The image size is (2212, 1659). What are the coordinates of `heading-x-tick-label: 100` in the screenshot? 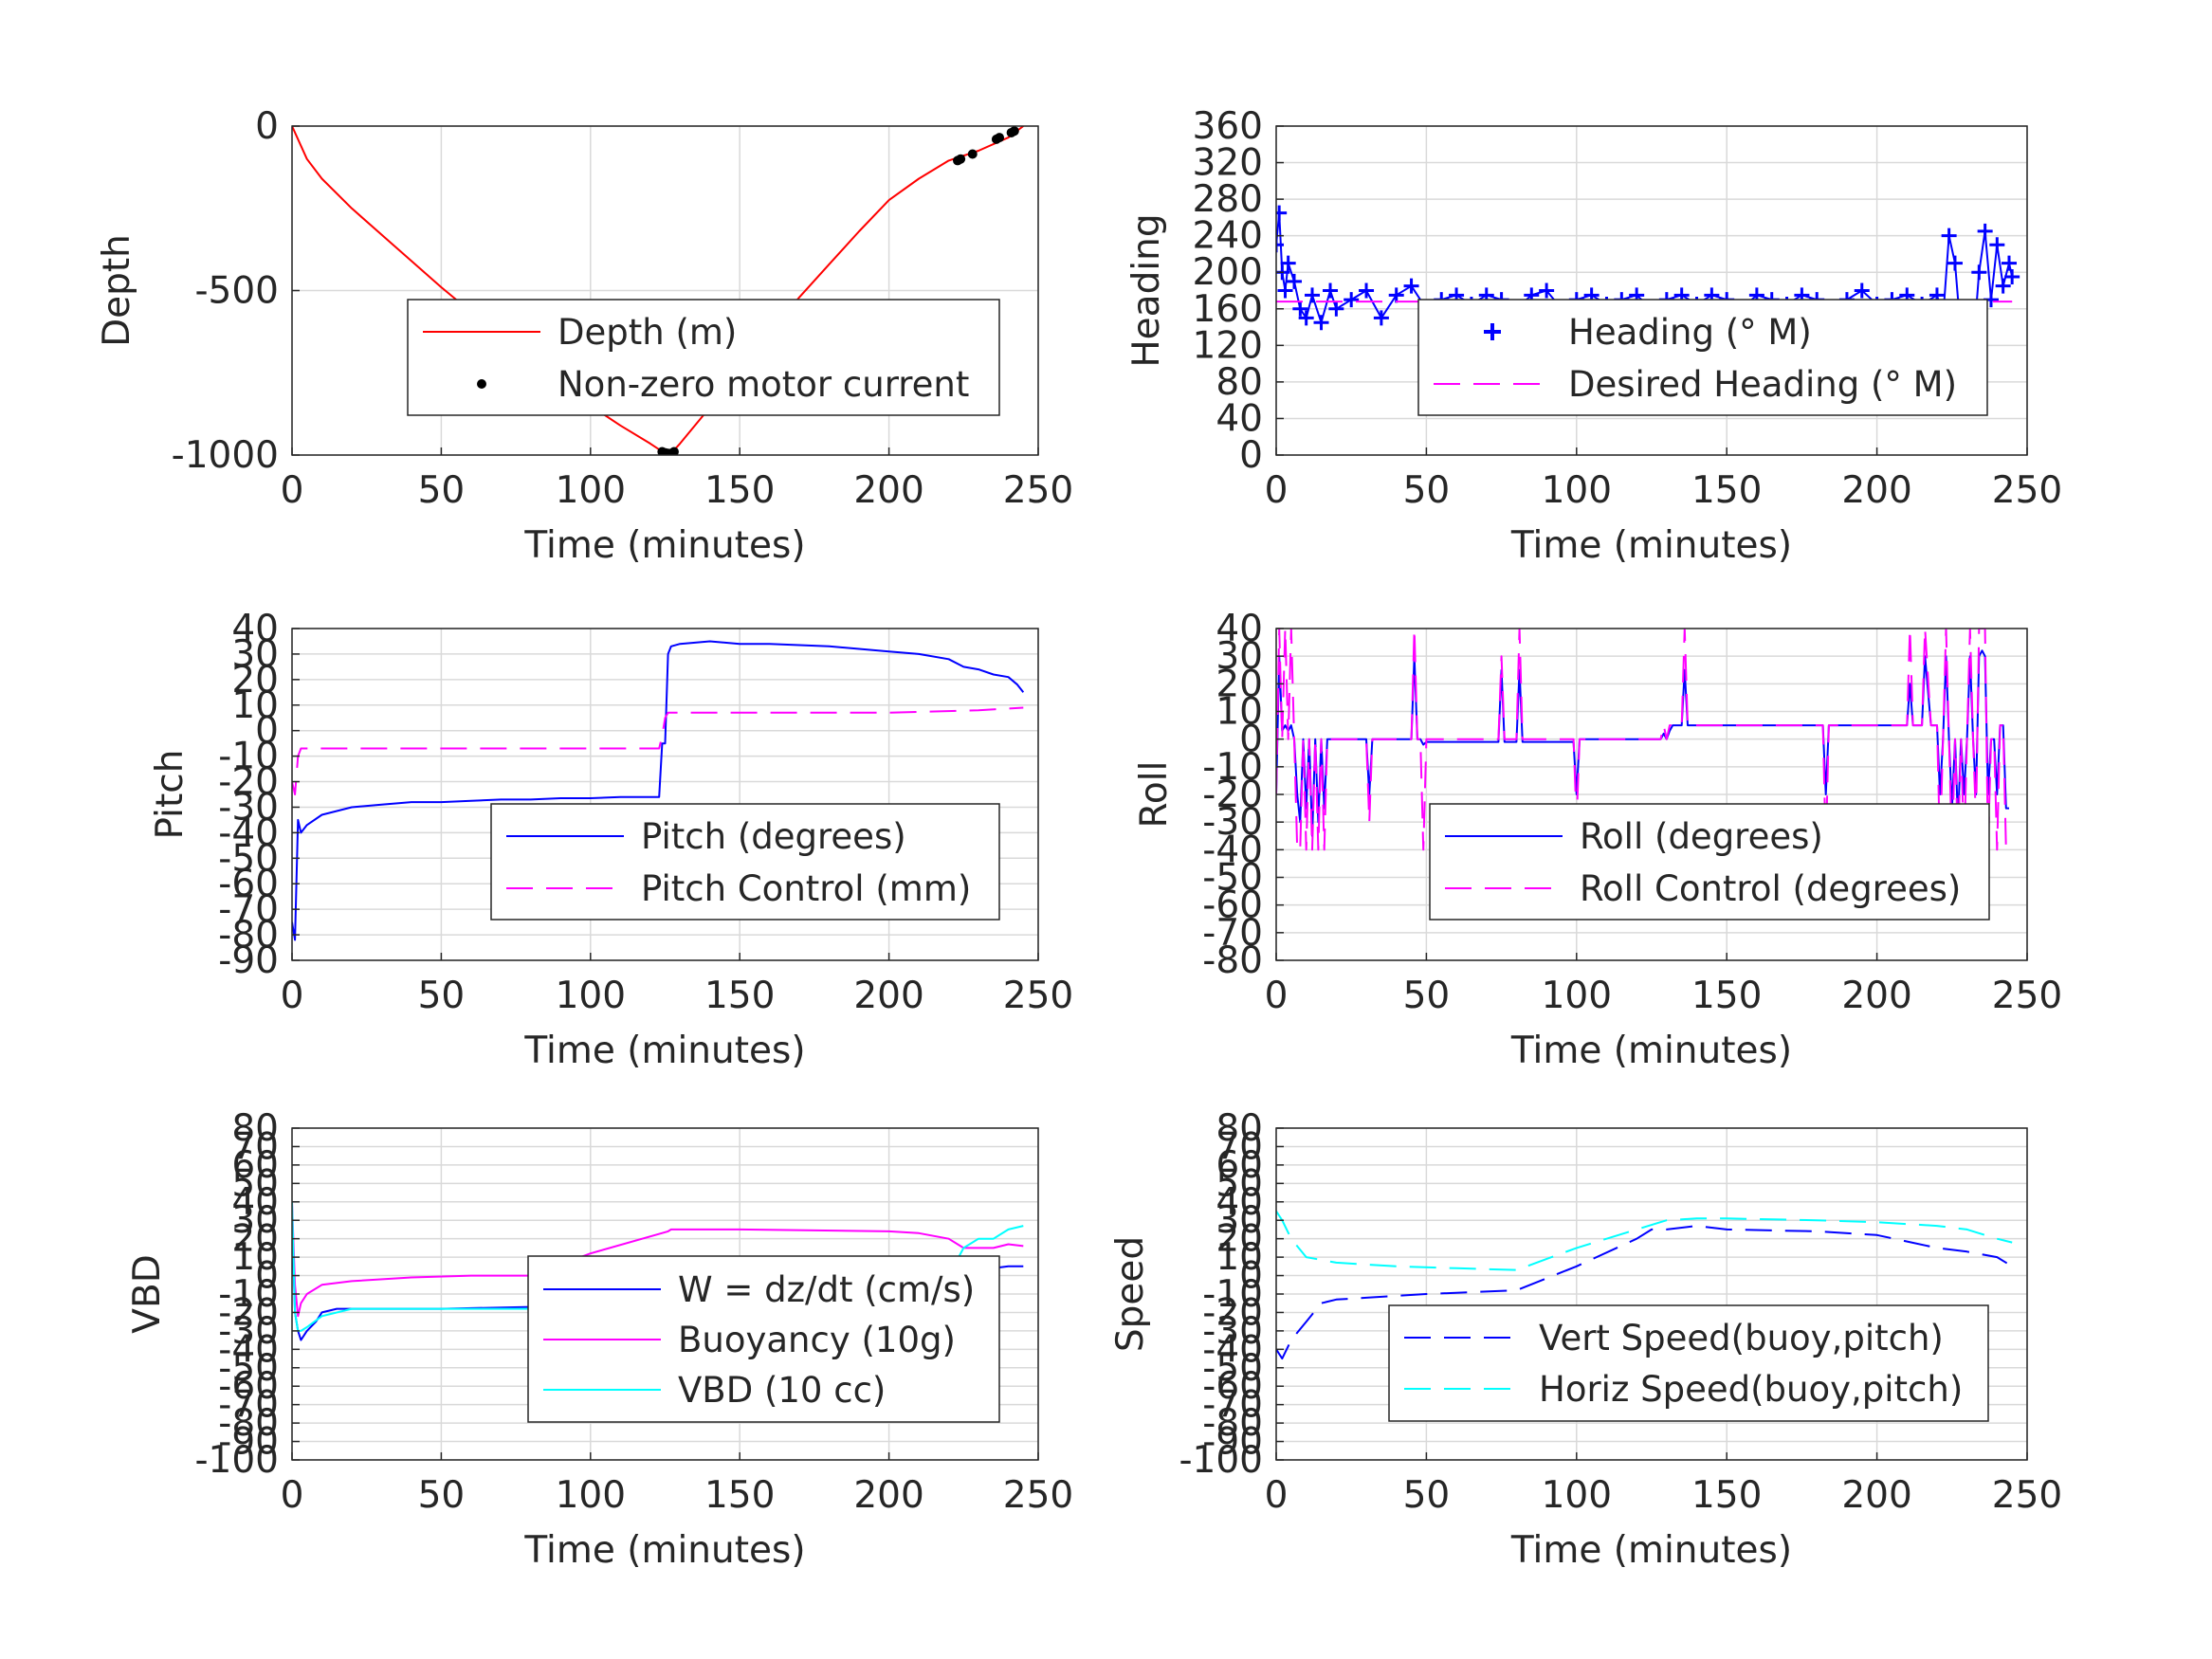 It's located at (1577, 490).